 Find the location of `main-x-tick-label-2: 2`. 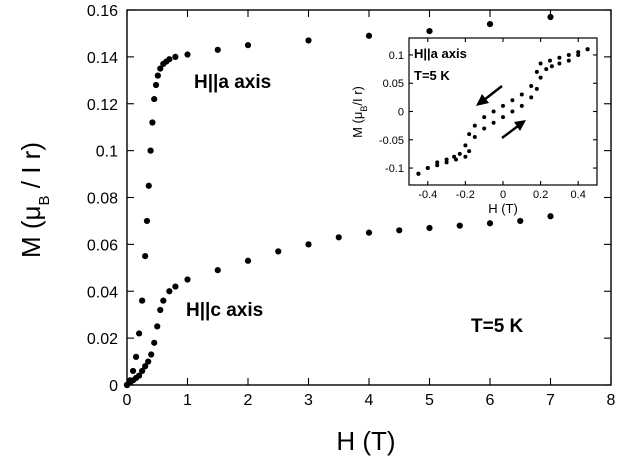

main-x-tick-label-2: 2 is located at coordinates (248, 400).